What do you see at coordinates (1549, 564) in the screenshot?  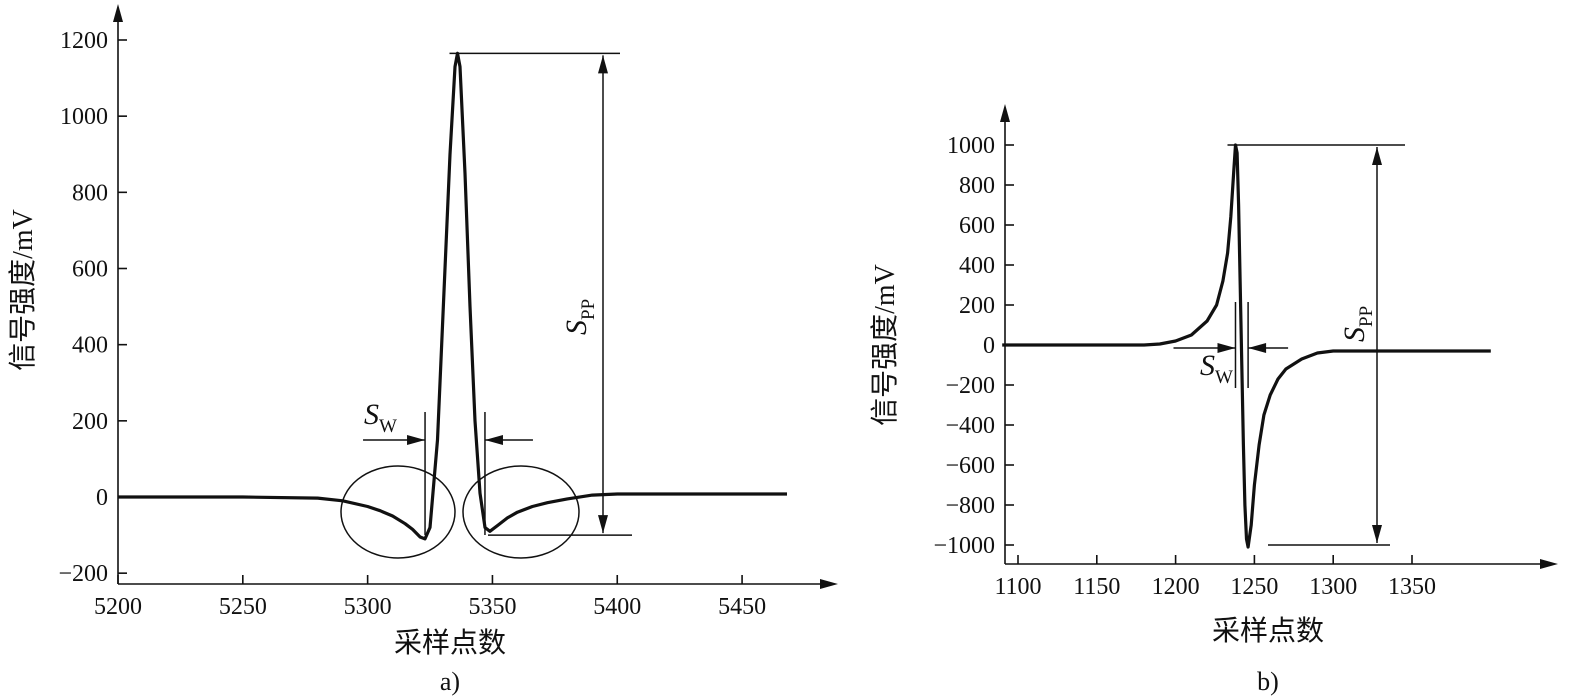 I see `panel-b-x-axis-arrow` at bounding box center [1549, 564].